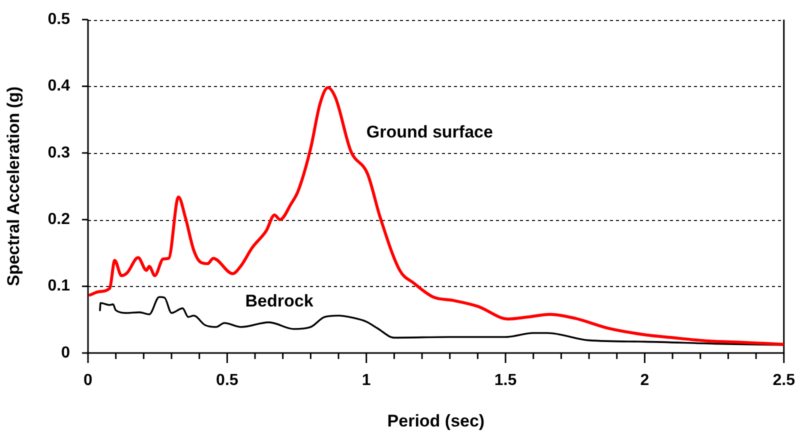 Image resolution: width=805 pixels, height=436 pixels. Describe the element at coordinates (505, 381) in the screenshot. I see `x-tick-label: 1.5` at that location.